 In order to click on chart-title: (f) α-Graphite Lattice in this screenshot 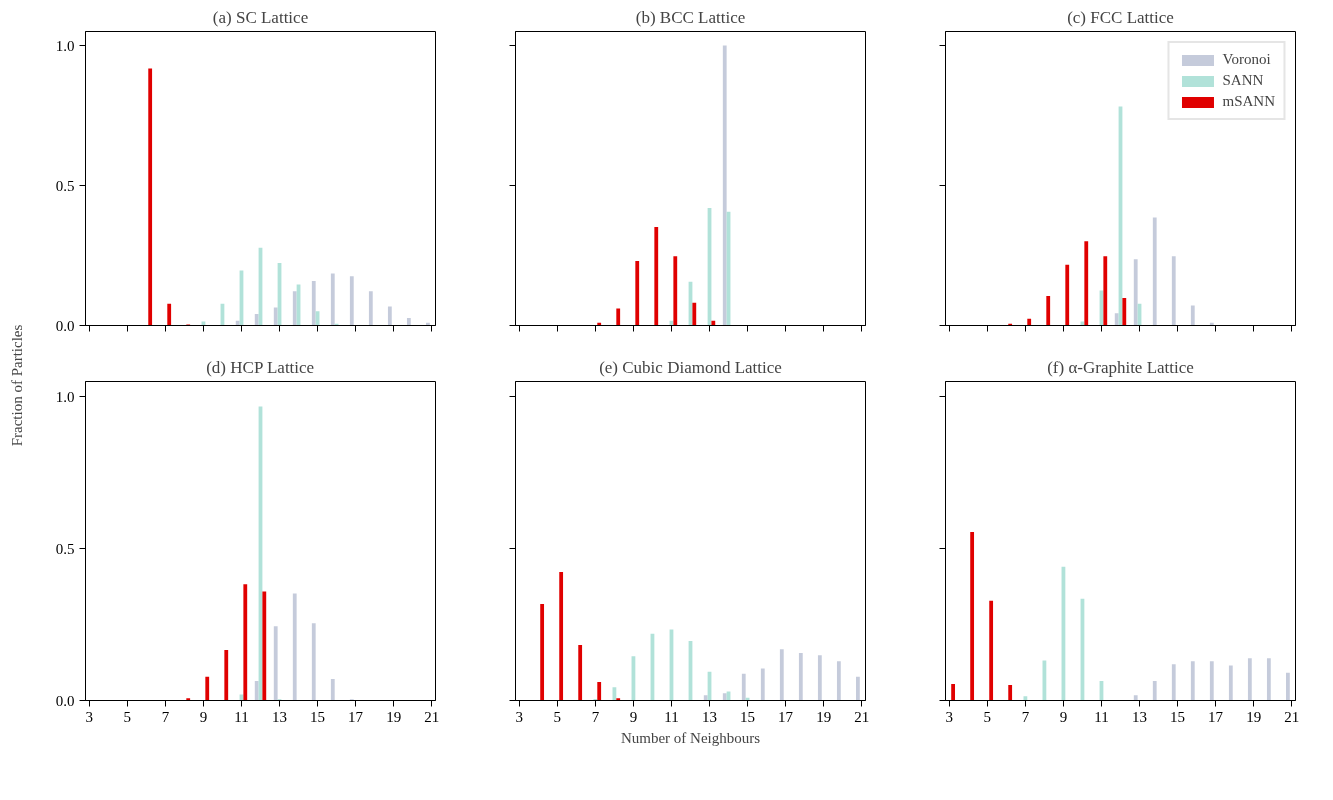, I will do `click(1120, 367)`.